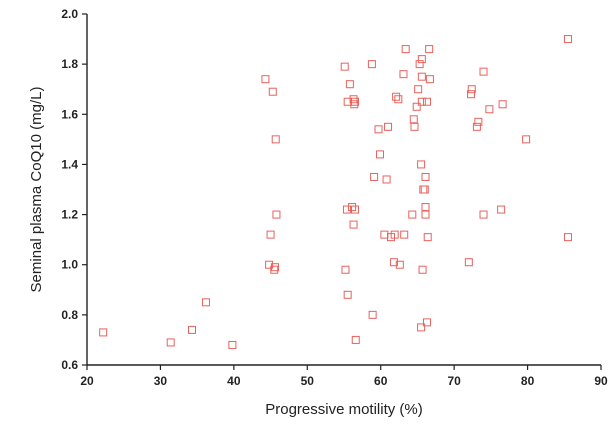 This screenshot has width=611, height=429. What do you see at coordinates (344, 376) in the screenshot?
I see `x-ticks: 20 30 40 50 60 70 80 90` at bounding box center [344, 376].